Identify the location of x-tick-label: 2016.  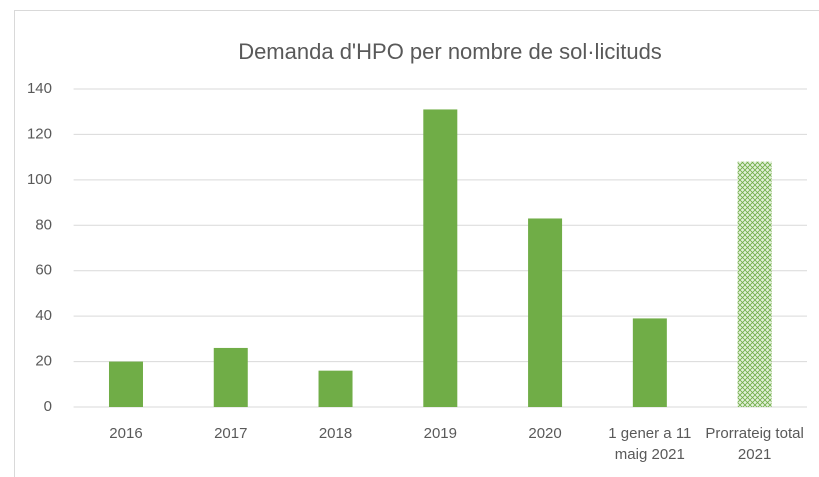
(126, 433).